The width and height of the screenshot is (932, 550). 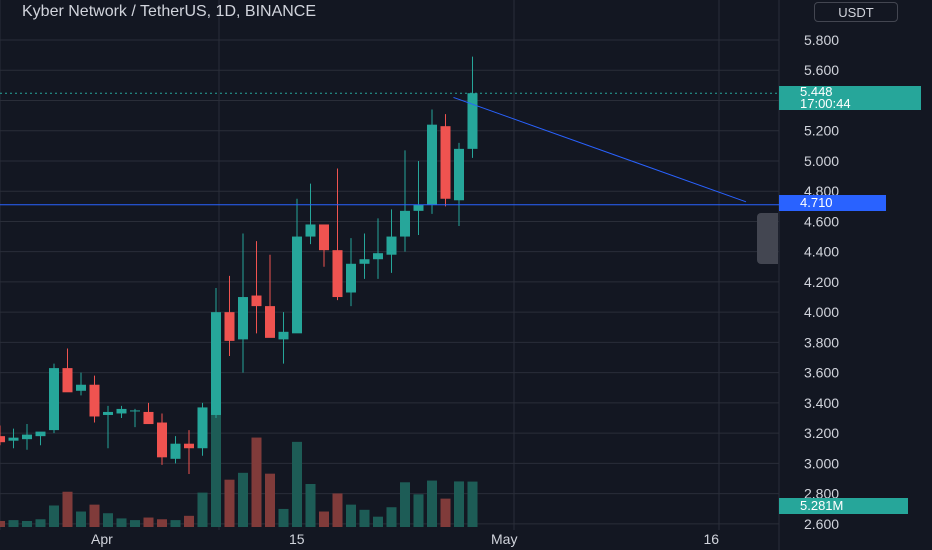 I want to click on scale-drag-handle, so click(x=767, y=238).